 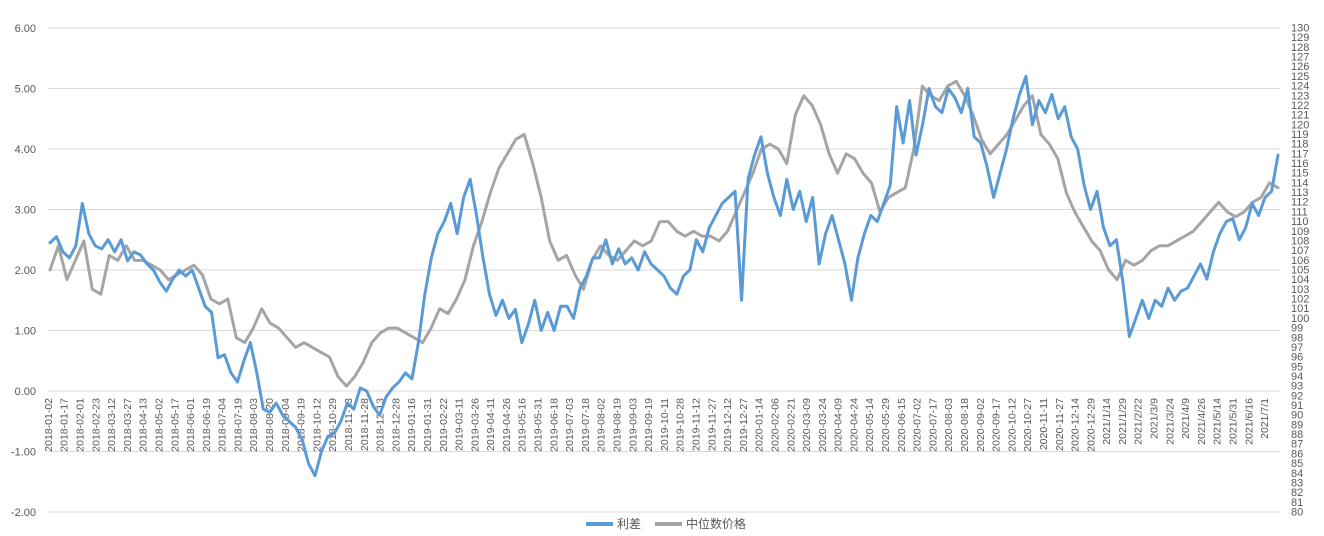 I want to click on x-tick-label: 2019-08-19, so click(x=618, y=425).